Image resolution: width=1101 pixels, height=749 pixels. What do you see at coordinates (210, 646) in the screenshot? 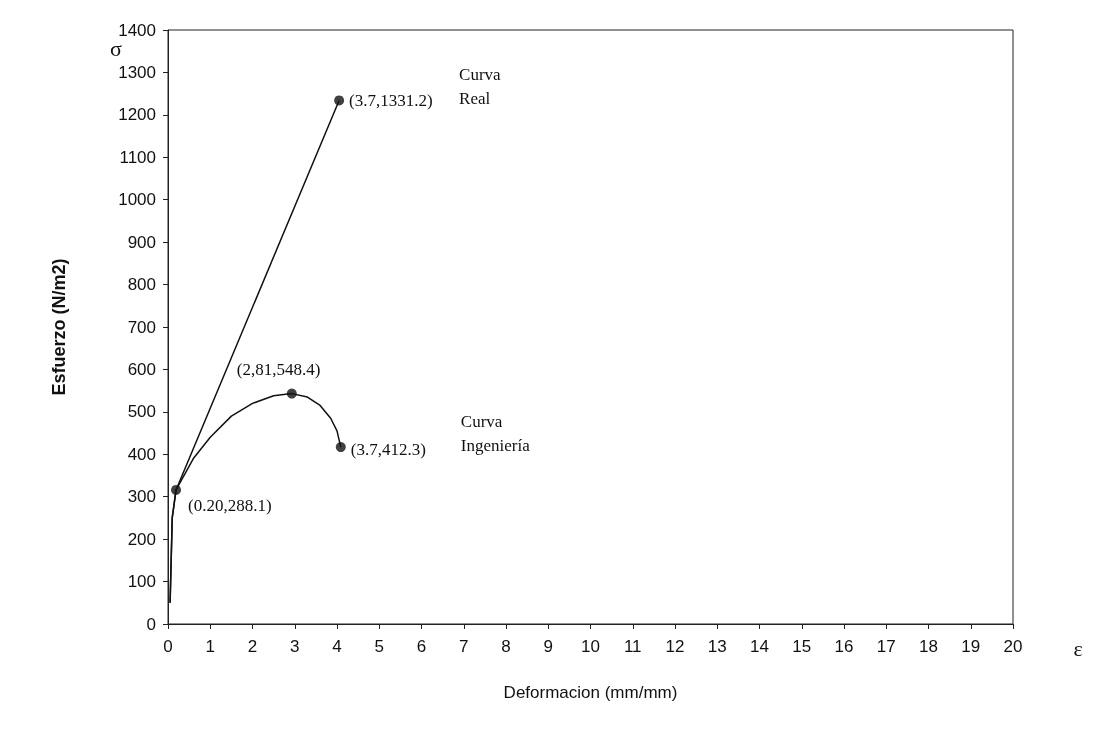
I see `x-tick-label: 1` at bounding box center [210, 646].